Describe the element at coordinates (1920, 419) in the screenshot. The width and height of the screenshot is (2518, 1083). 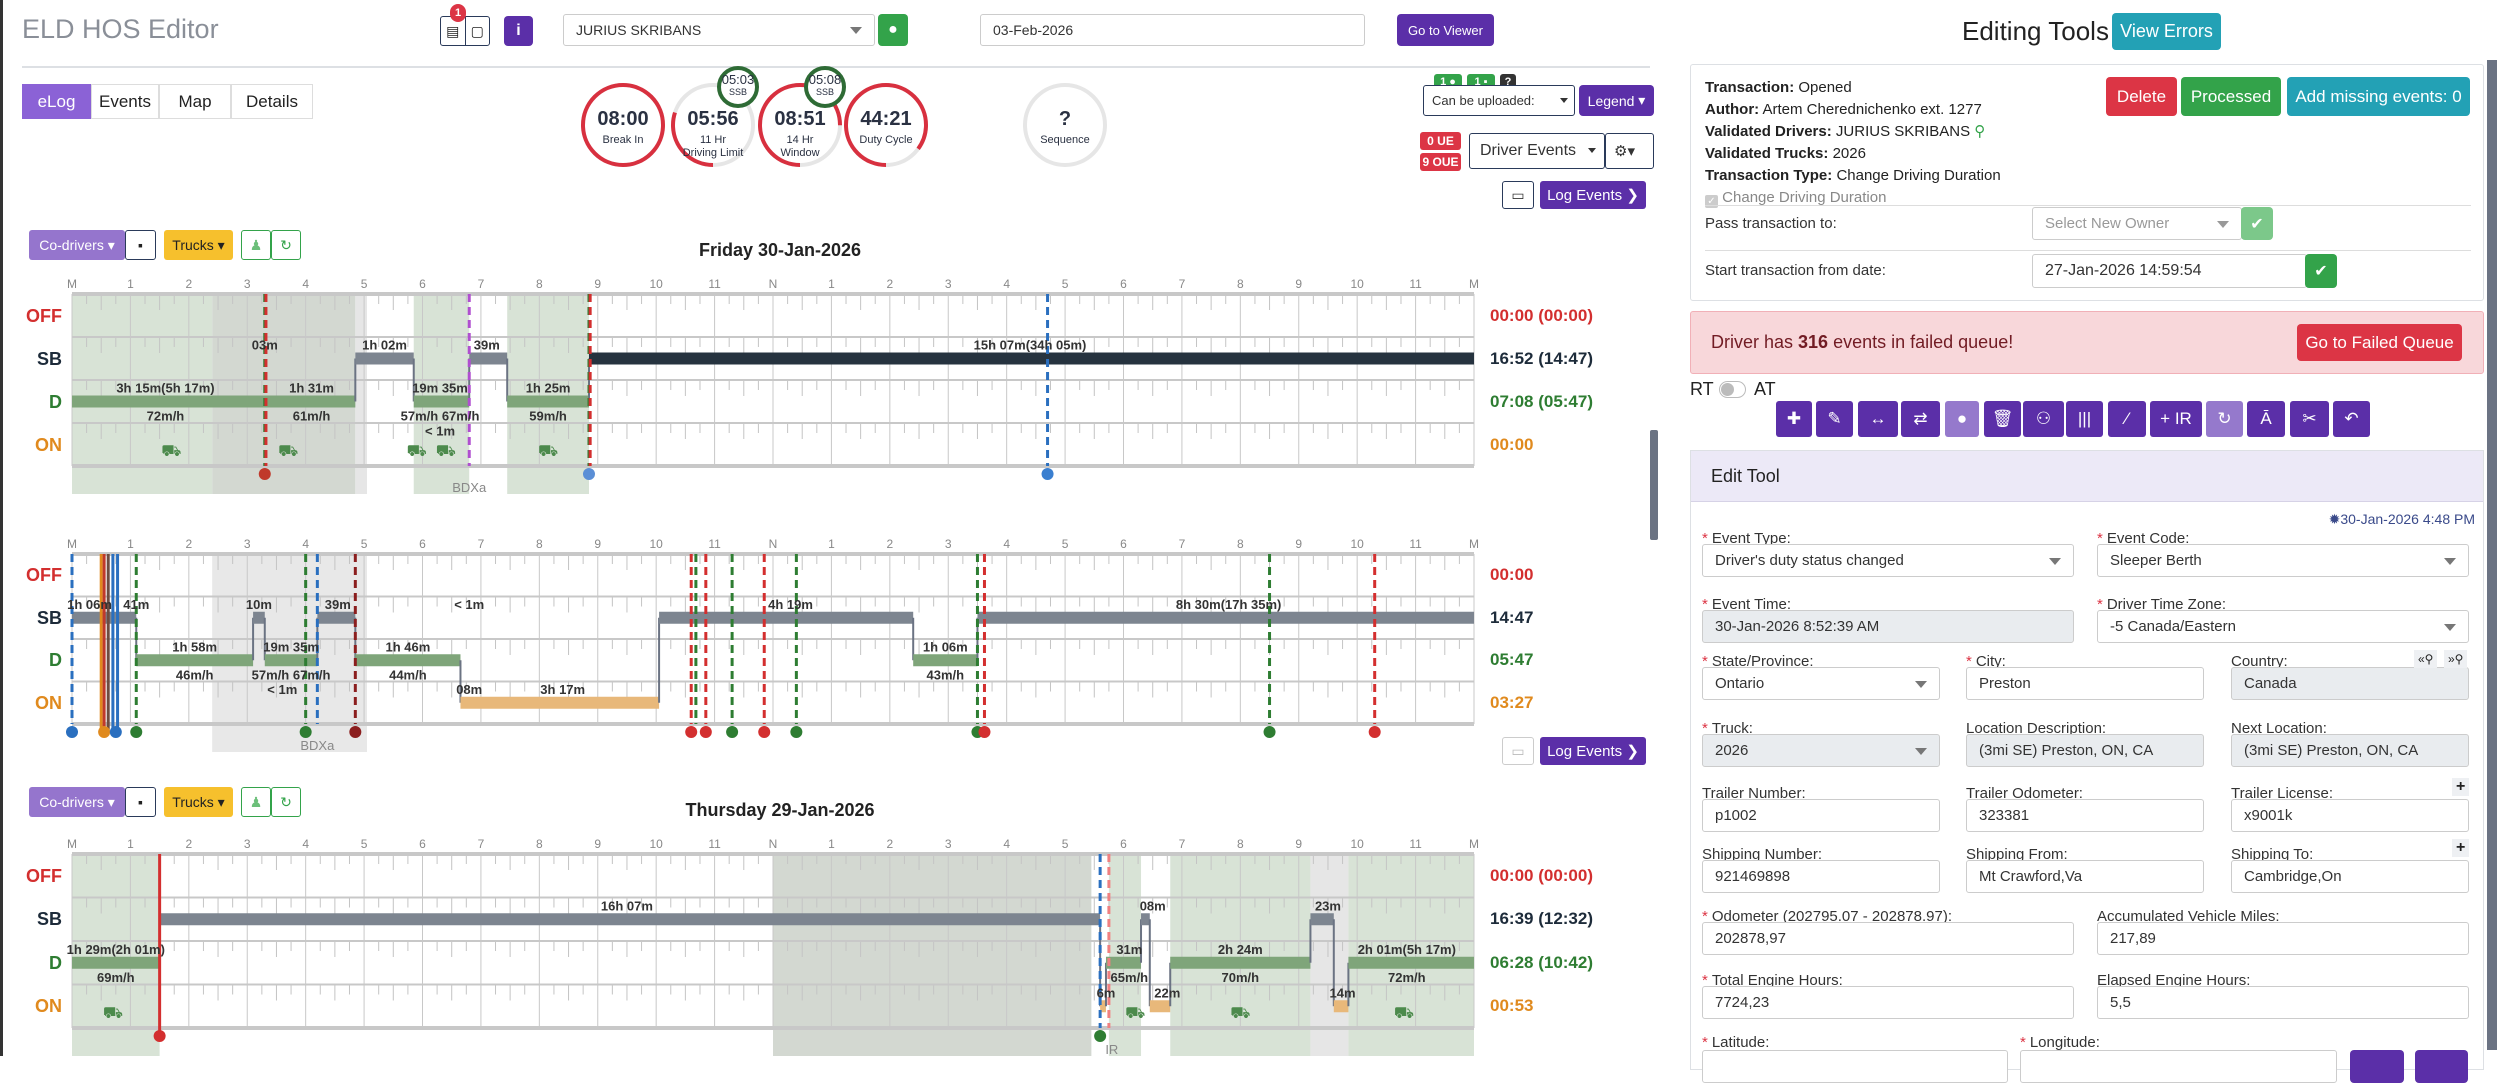
I see `swap-tool-button: ⇄` at that location.